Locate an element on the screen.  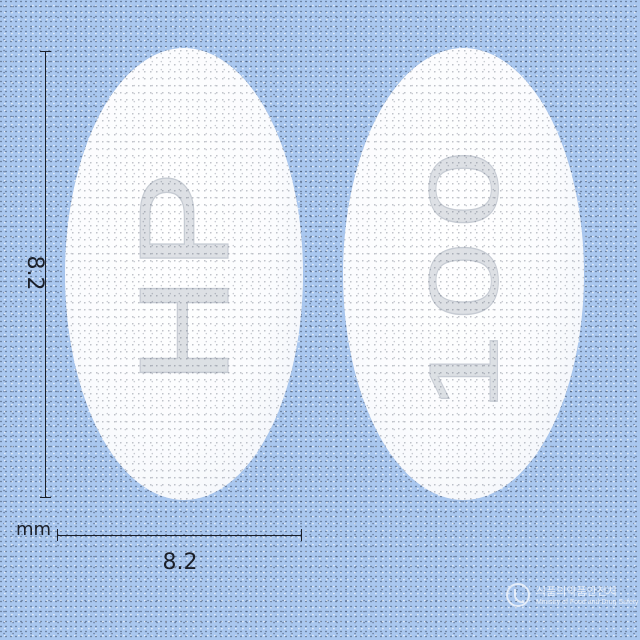
vertical-ruler-tick-top is located at coordinates (45, 51).